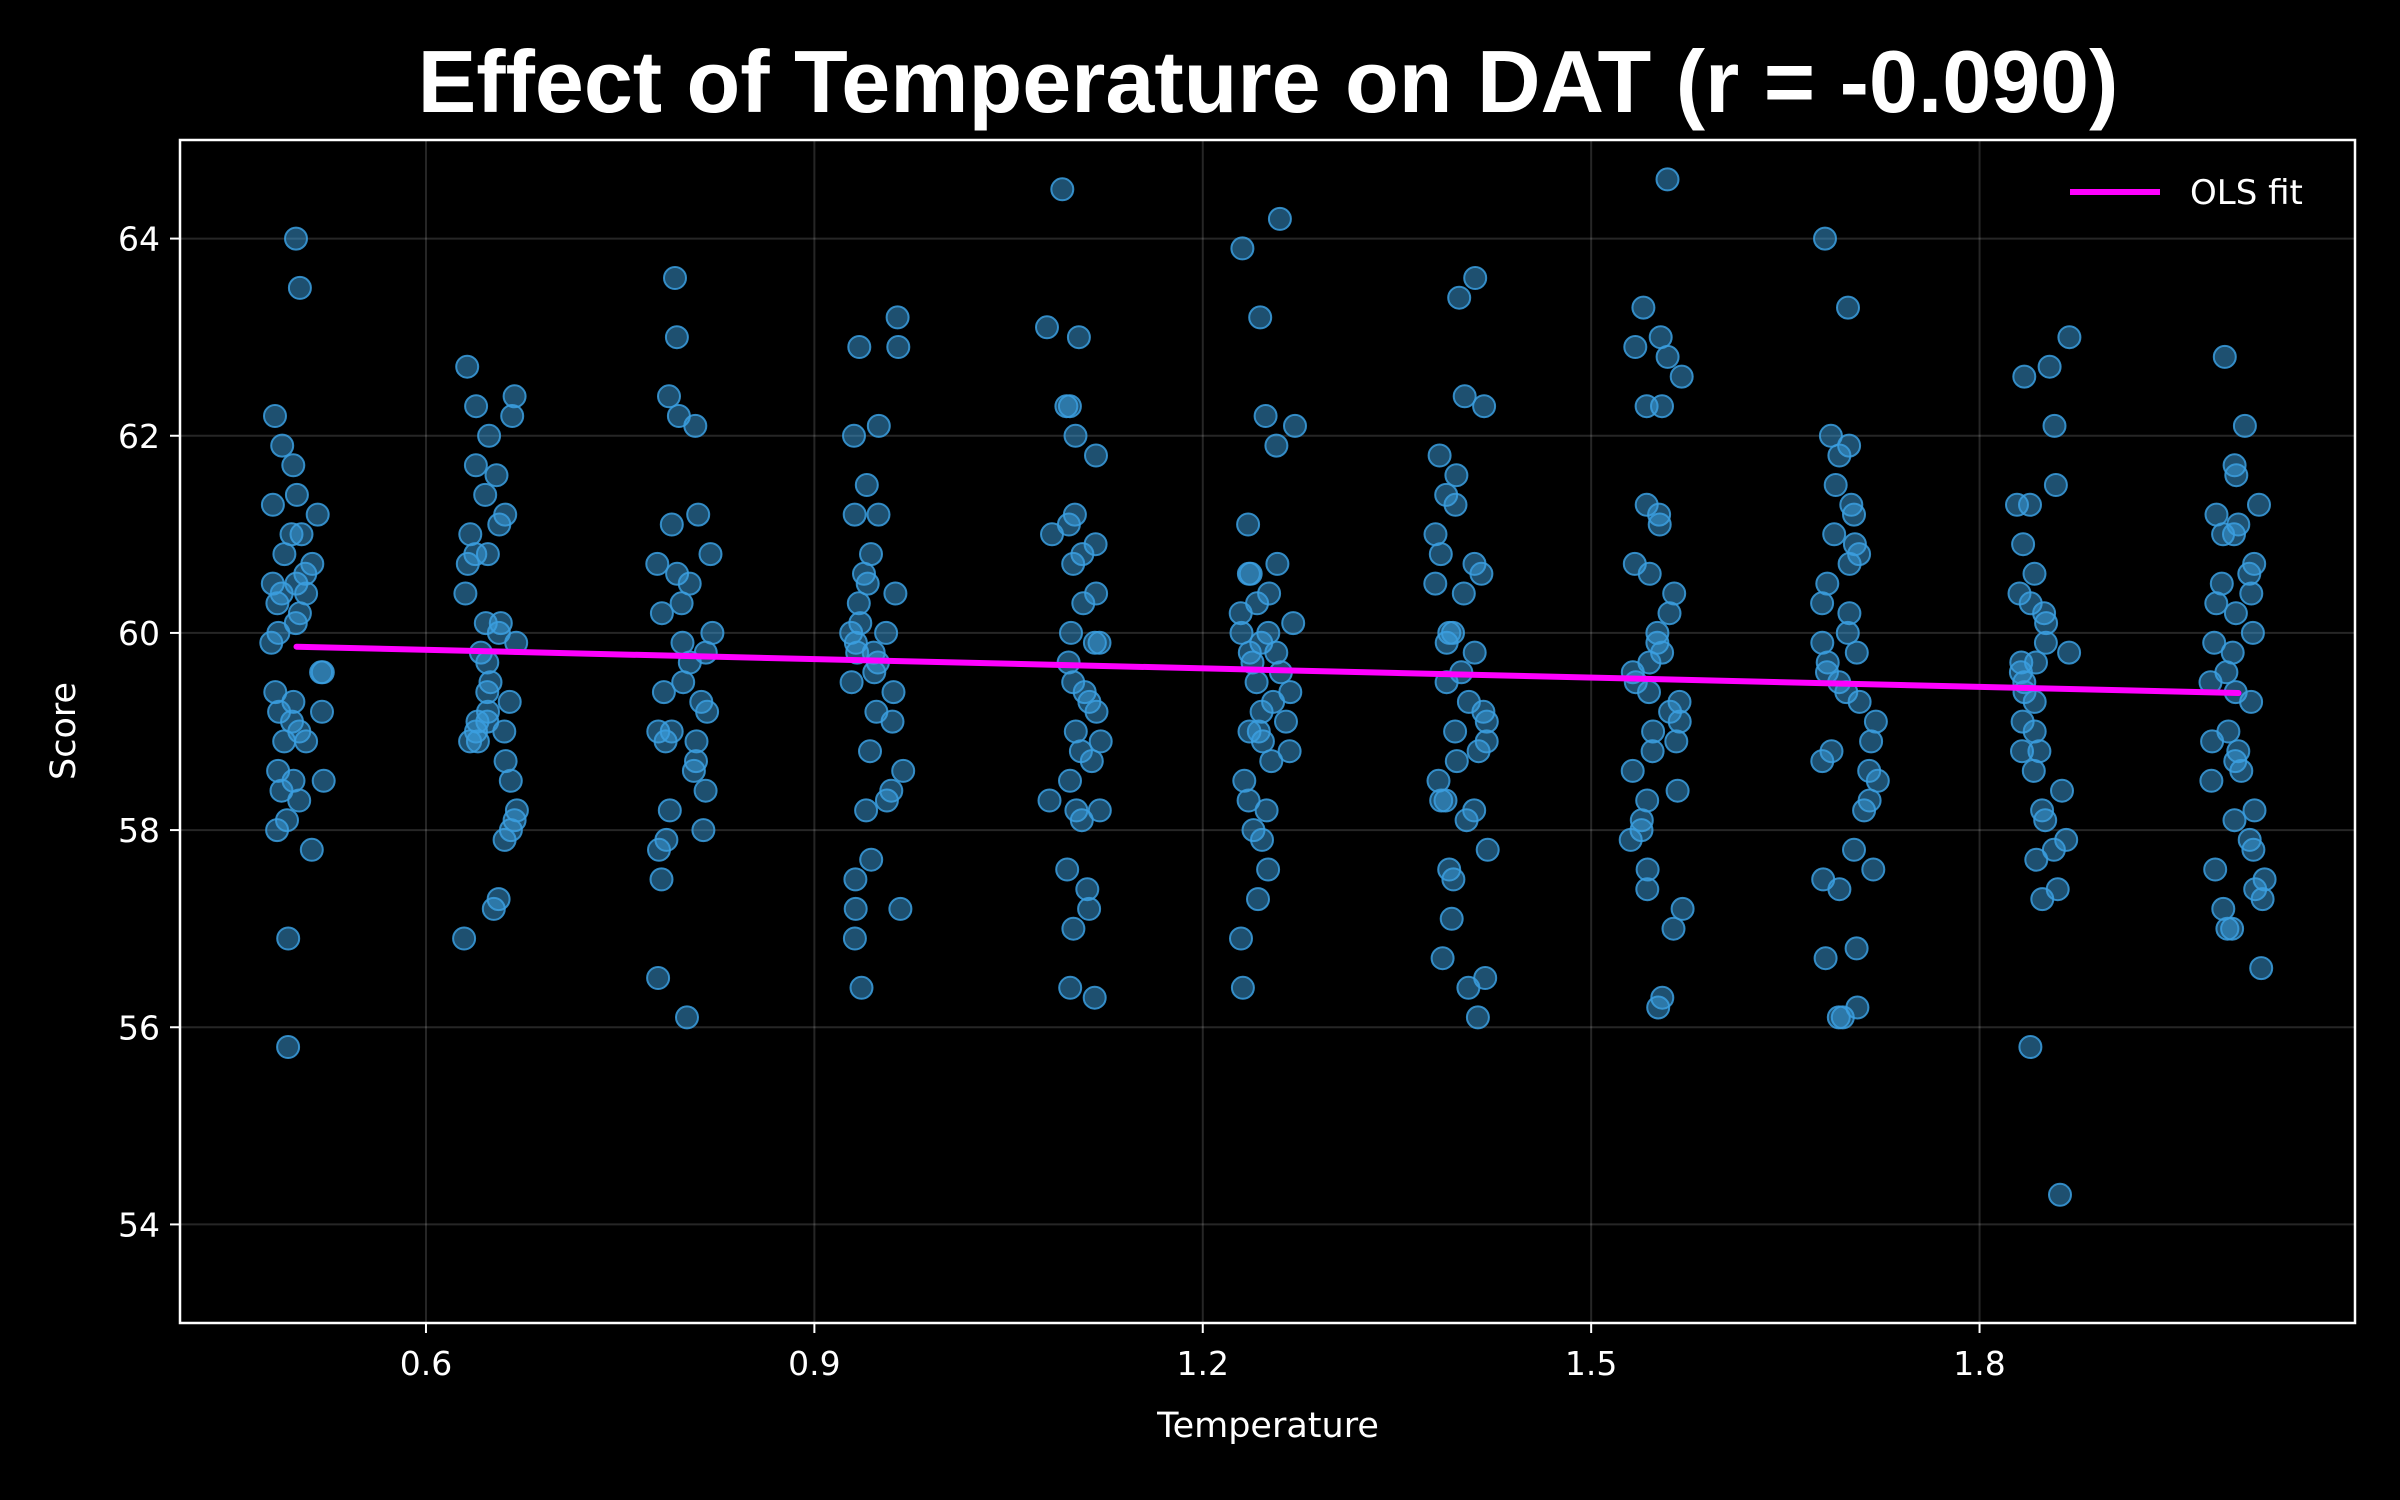 The height and width of the screenshot is (1500, 2400). What do you see at coordinates (814, 1363) in the screenshot?
I see `x-tick-label: 0.9` at bounding box center [814, 1363].